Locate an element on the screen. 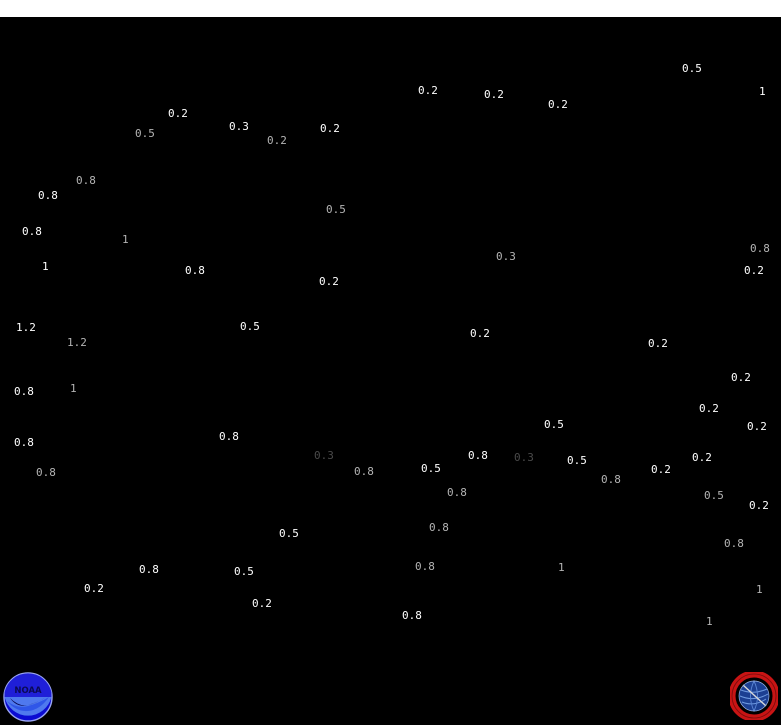 The image size is (781, 725). svg-text: NOAA is located at coordinates (28, 691).